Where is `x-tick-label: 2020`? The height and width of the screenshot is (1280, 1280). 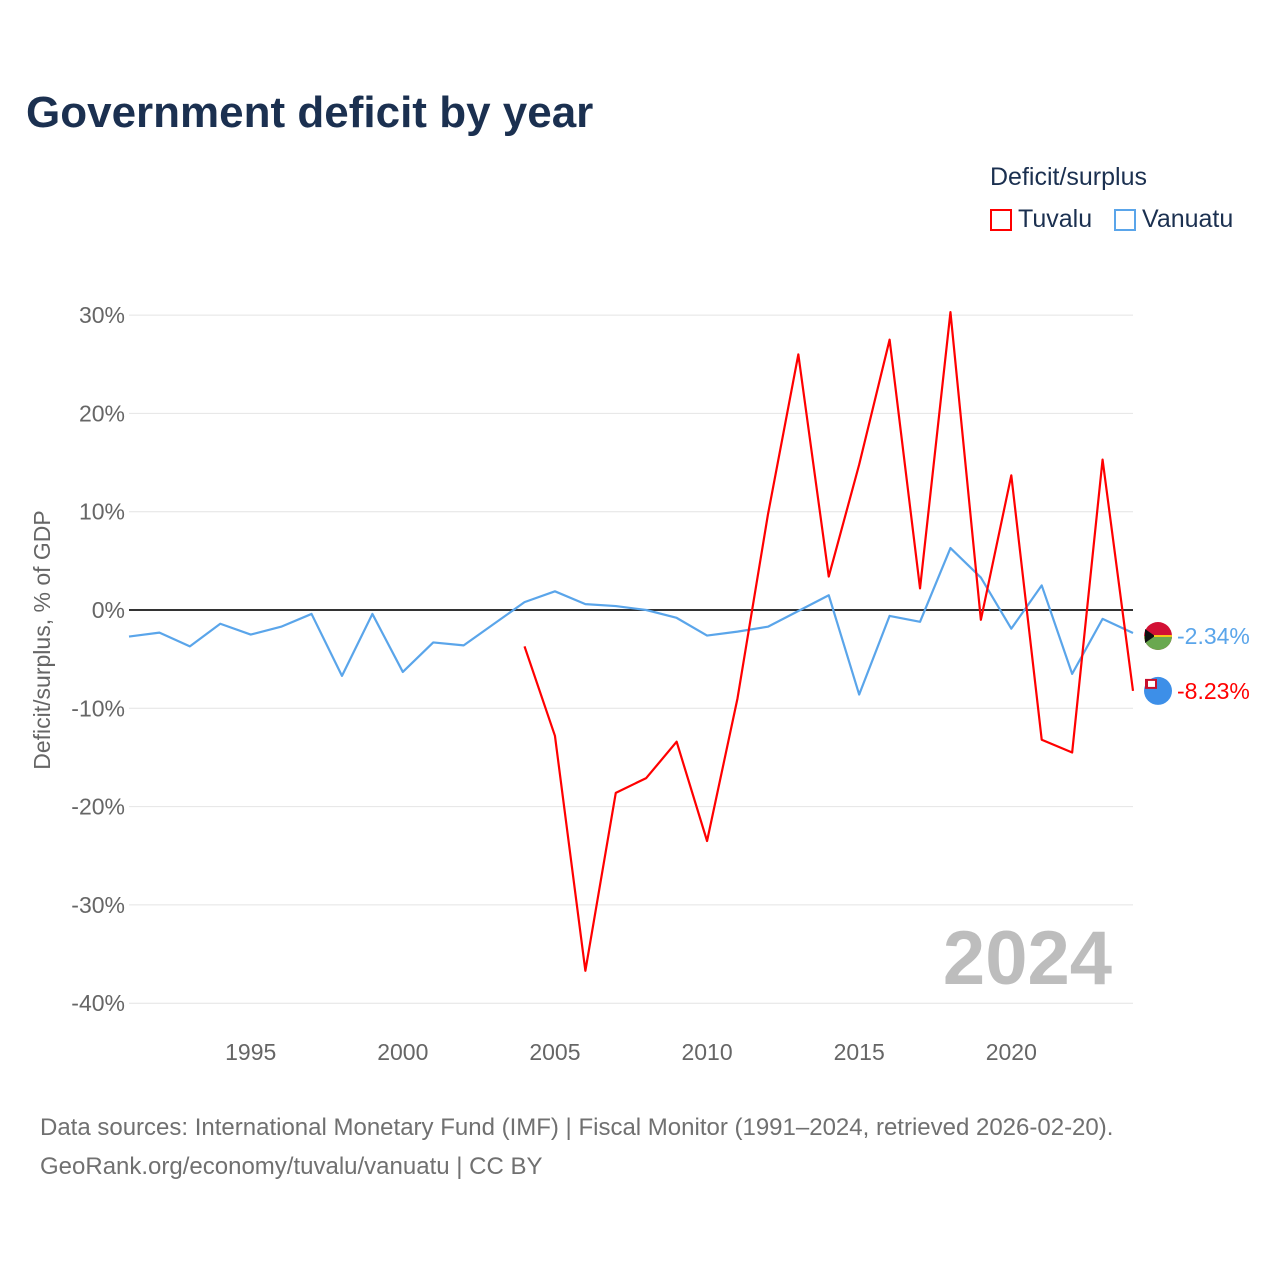 x-tick-label: 2020 is located at coordinates (1011, 1052).